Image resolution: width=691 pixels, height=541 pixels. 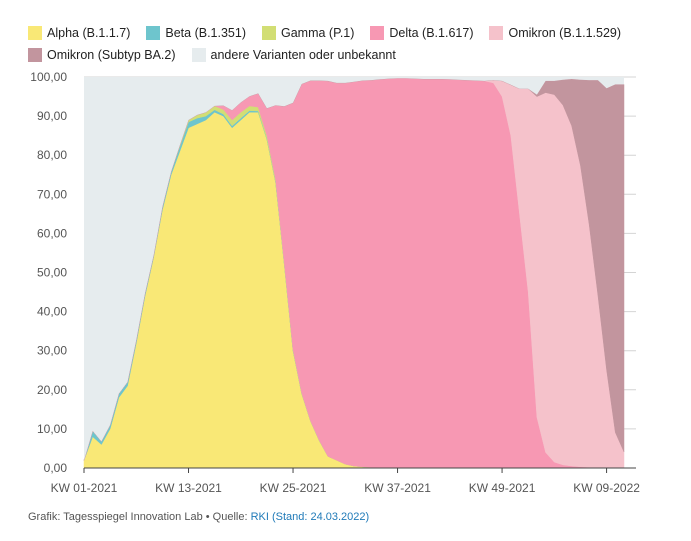 I want to click on x-tick-label: KW 25-2021, so click(x=293, y=488).